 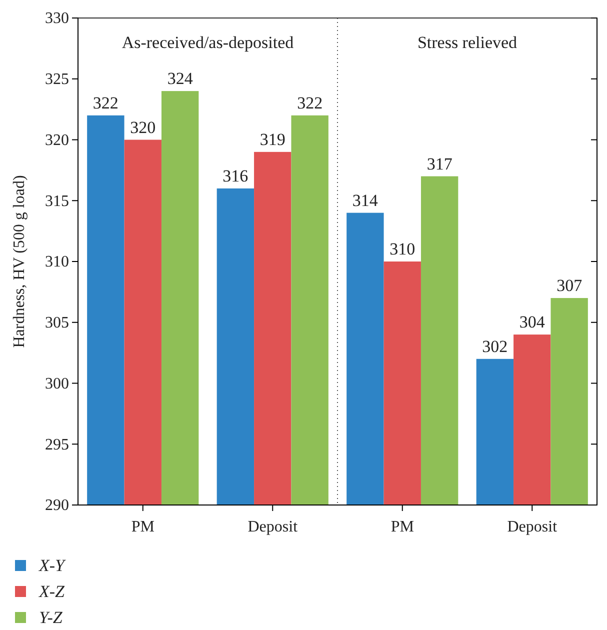 I want to click on data-label: 317, so click(x=439, y=164).